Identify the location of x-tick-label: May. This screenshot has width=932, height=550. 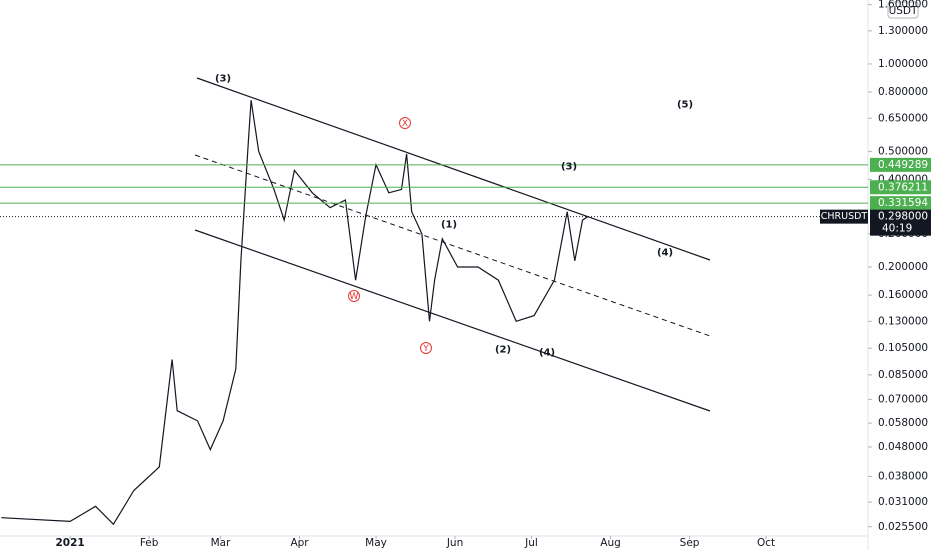
(376, 543).